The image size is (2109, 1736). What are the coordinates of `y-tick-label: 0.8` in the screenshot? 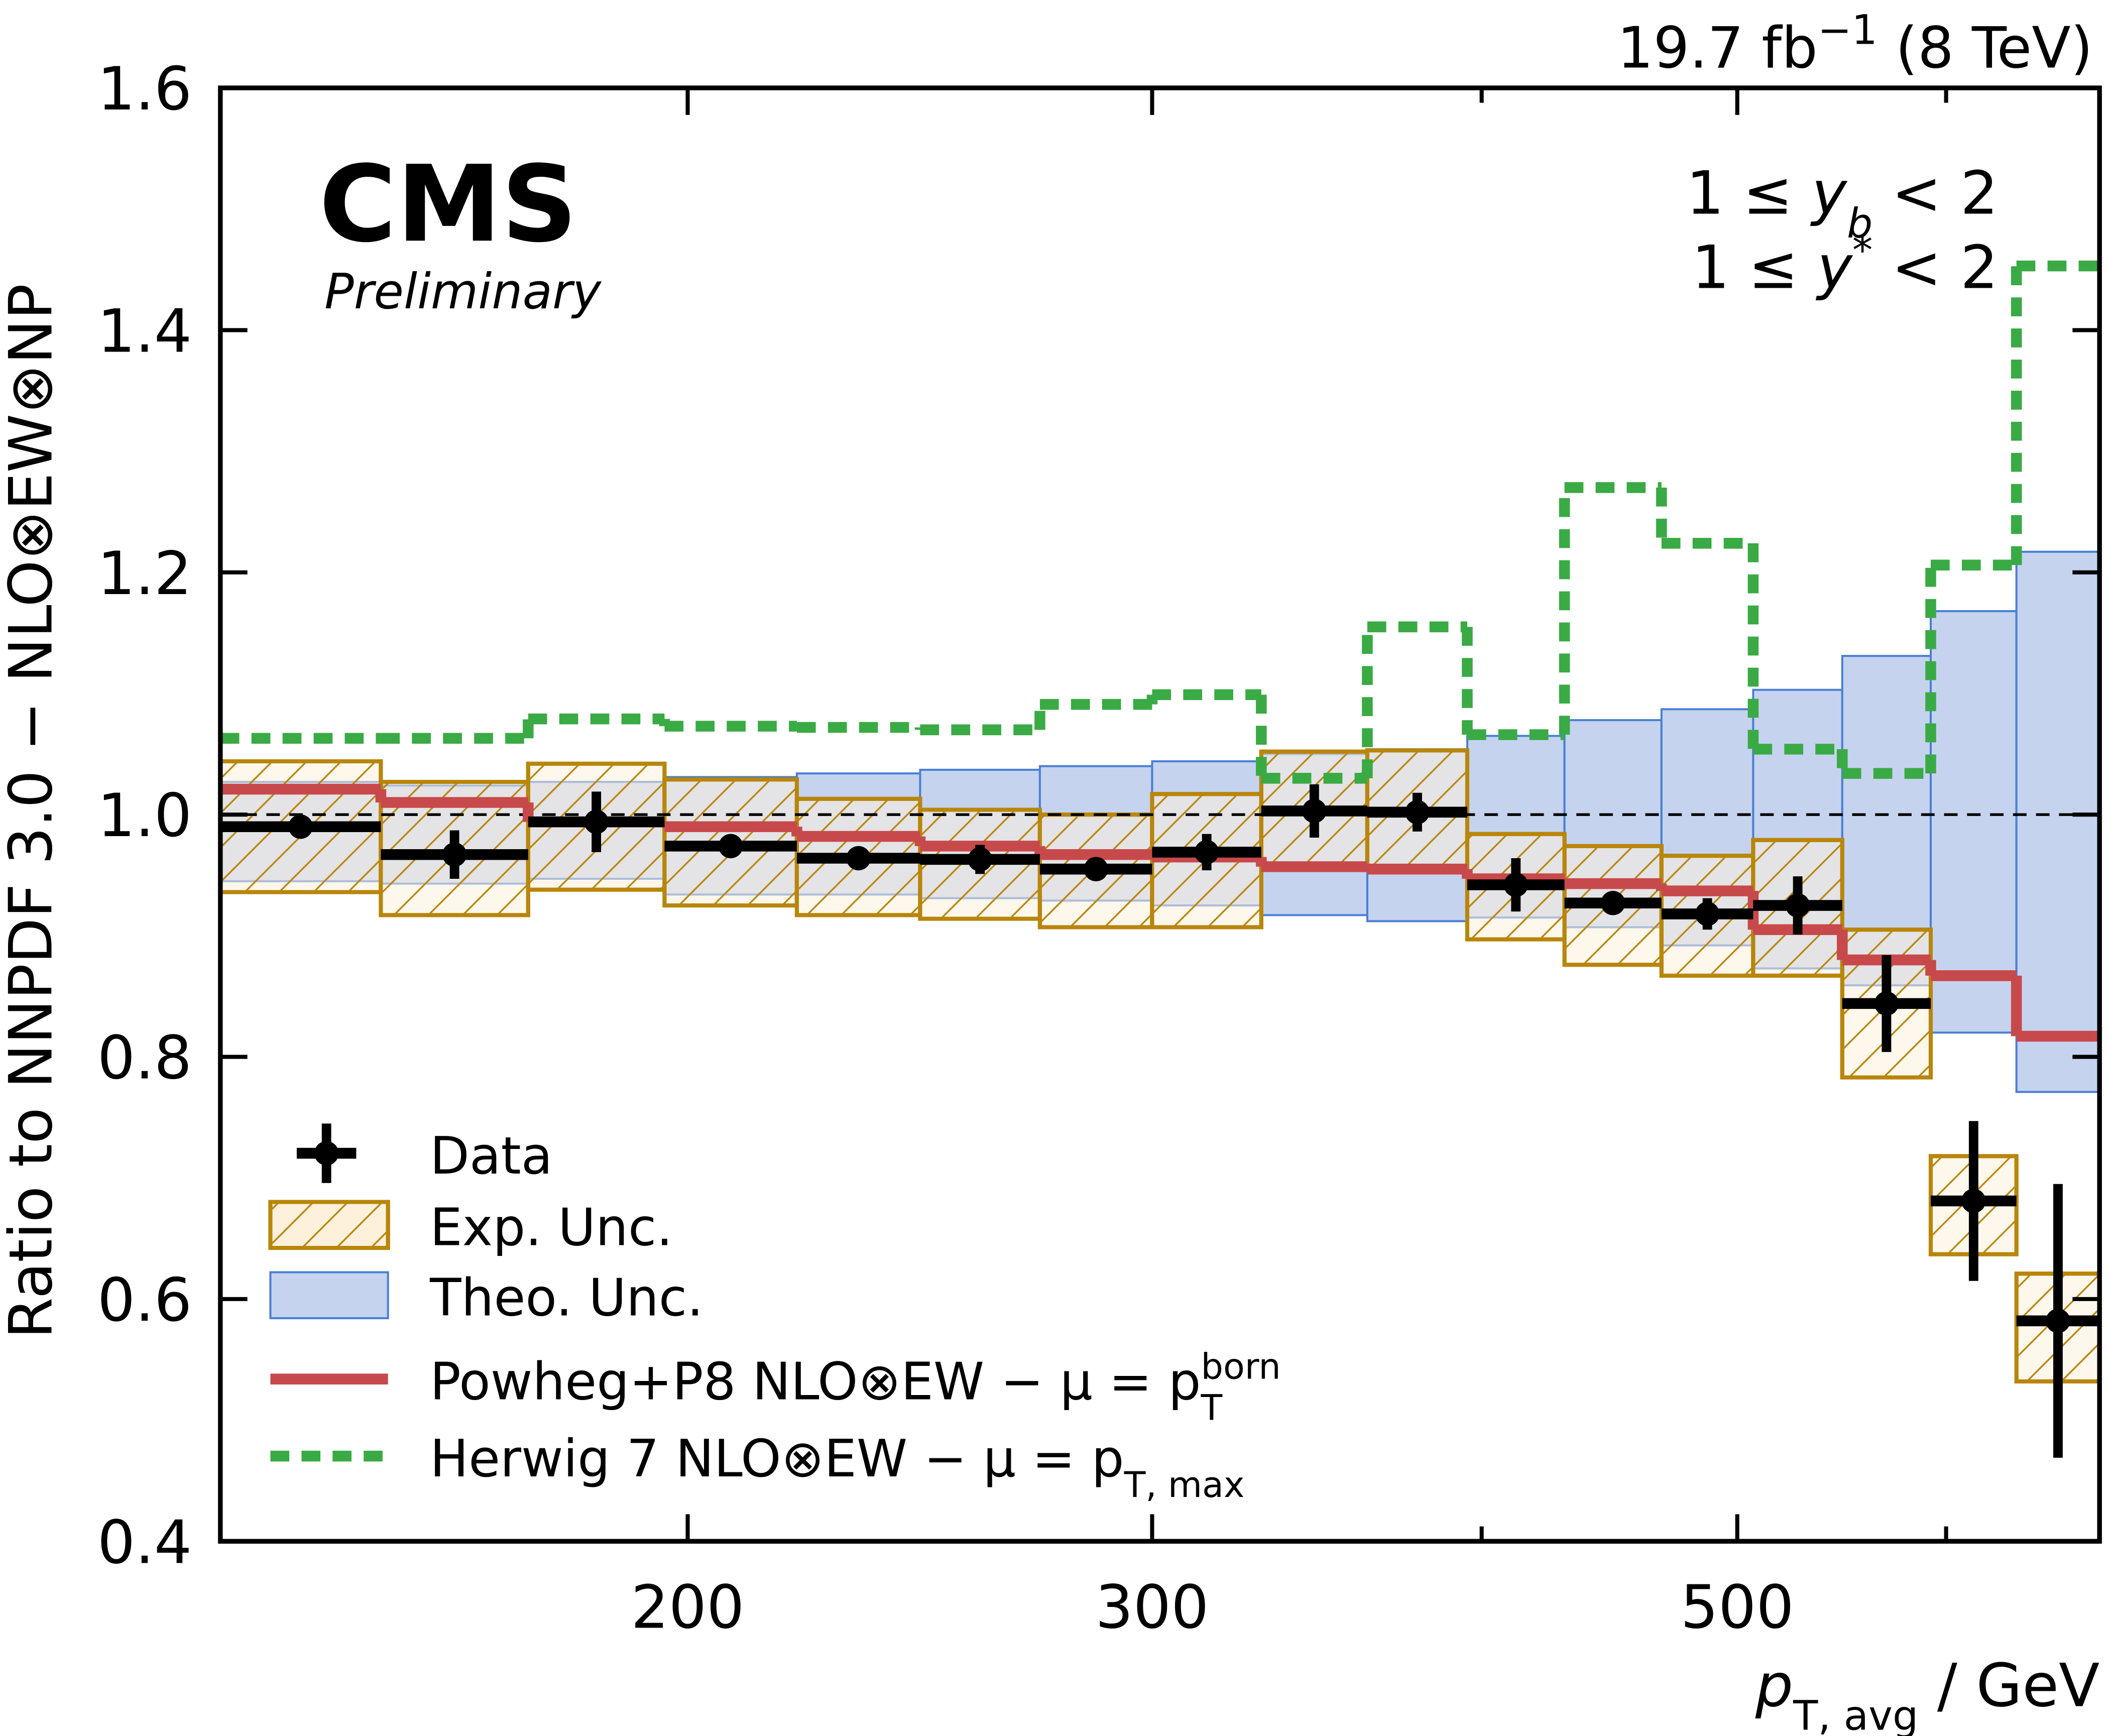 It's located at (144, 1058).